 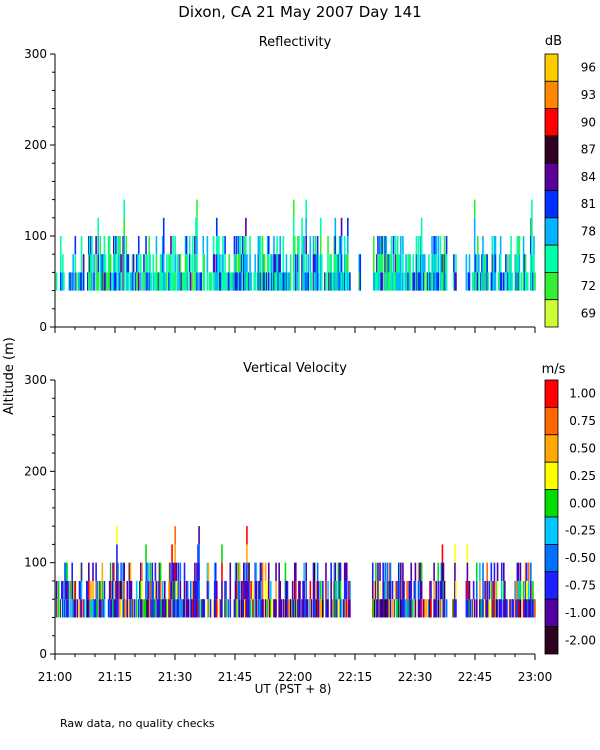 I want to click on colorbar-label: 93, so click(x=588, y=95).